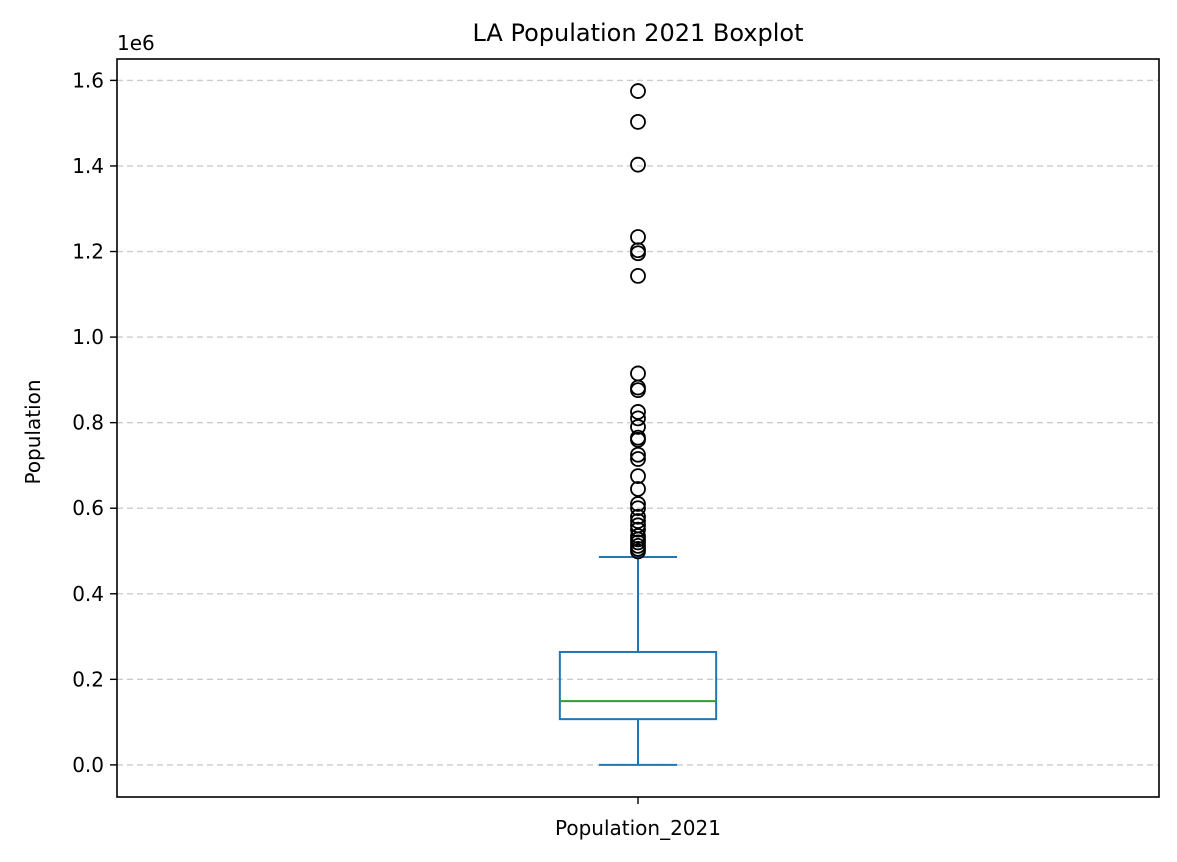 The height and width of the screenshot is (862, 1177). What do you see at coordinates (88, 337) in the screenshot?
I see `y-tick-label: 1.0` at bounding box center [88, 337].